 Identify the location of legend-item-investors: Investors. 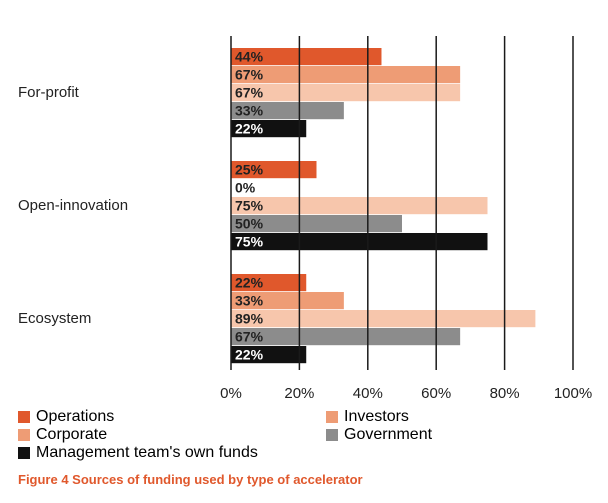
(367, 417).